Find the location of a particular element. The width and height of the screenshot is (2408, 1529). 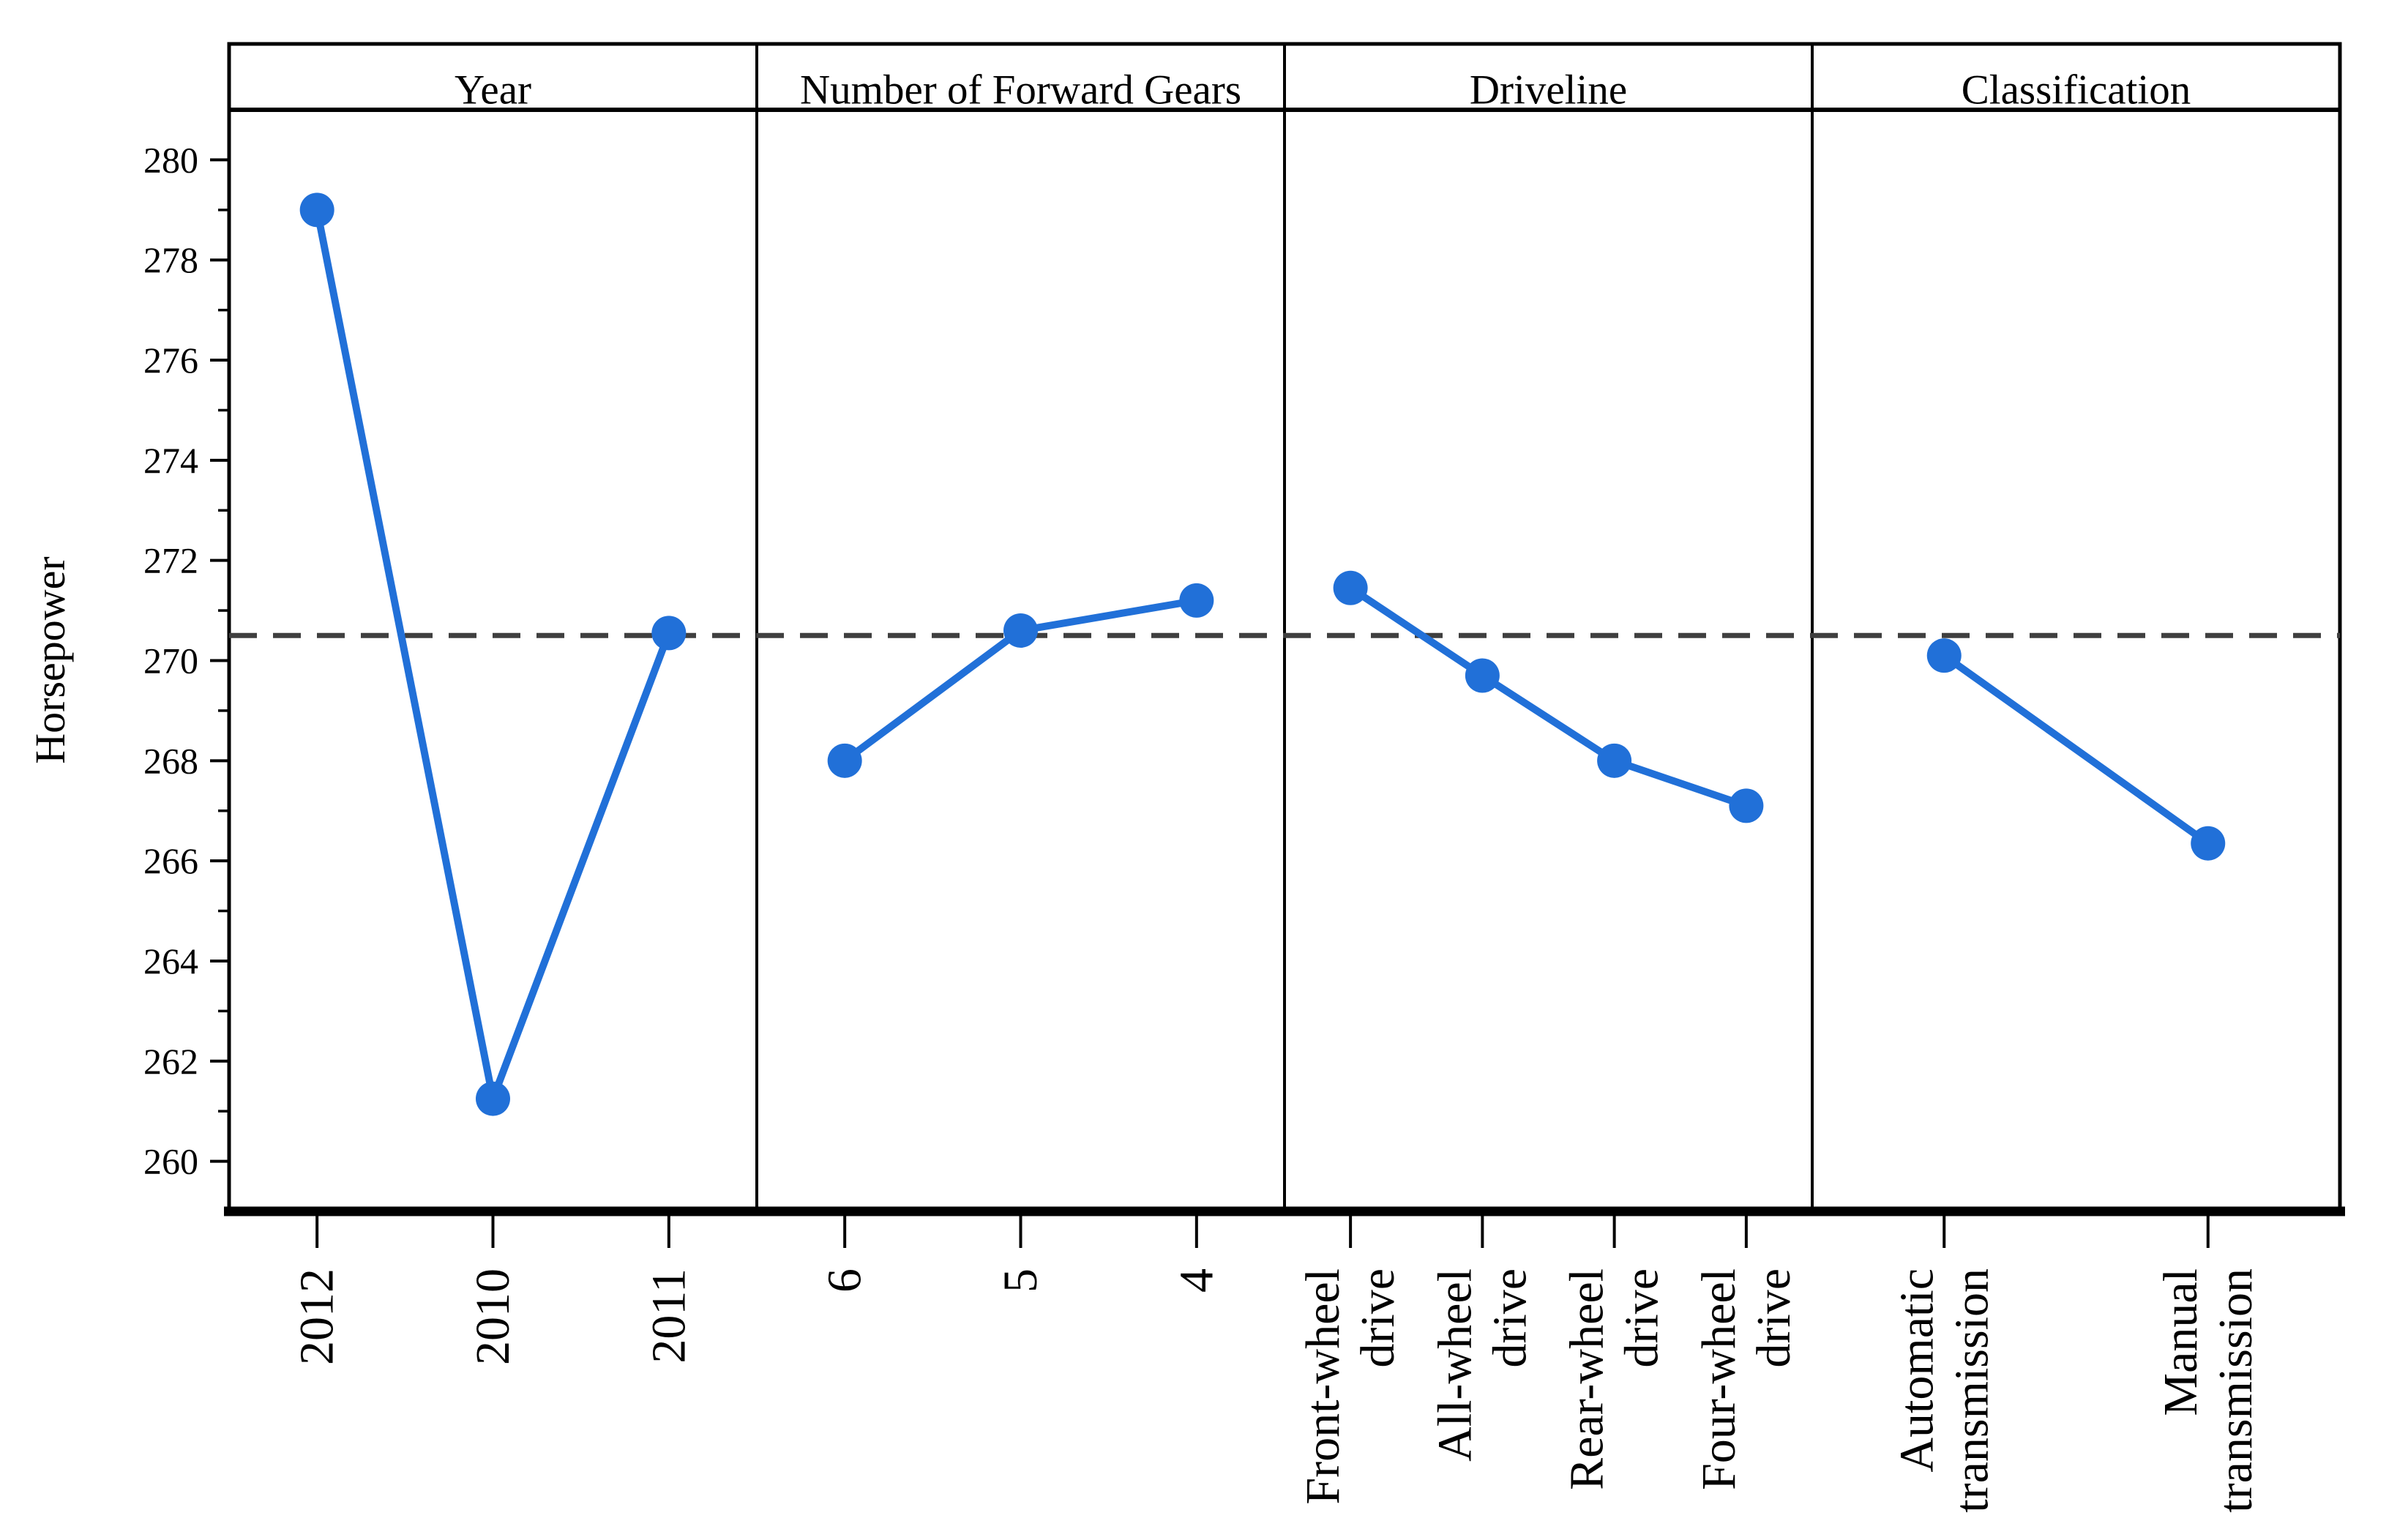

x-tick-label: Manual is located at coordinates (2180, 1342).